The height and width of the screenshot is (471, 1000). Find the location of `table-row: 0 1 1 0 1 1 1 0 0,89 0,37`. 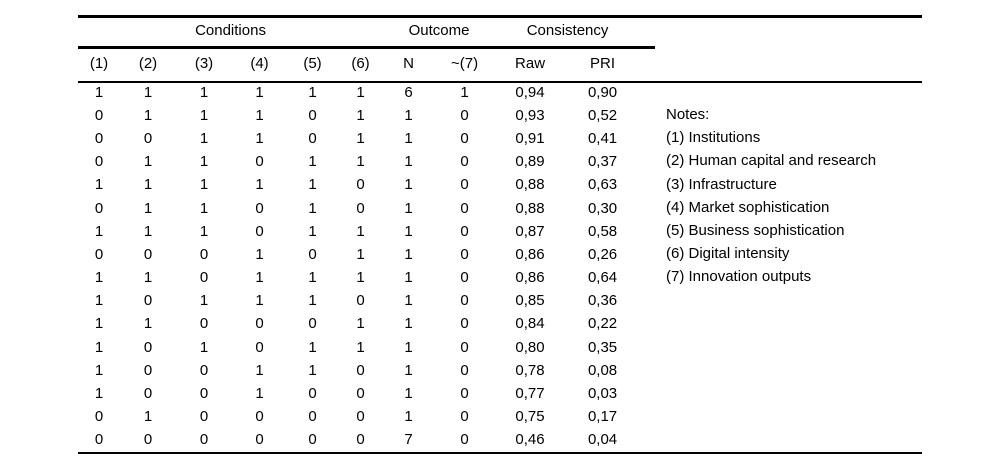

table-row: 0 1 1 0 1 1 1 0 0,89 0,37 is located at coordinates (359, 161).